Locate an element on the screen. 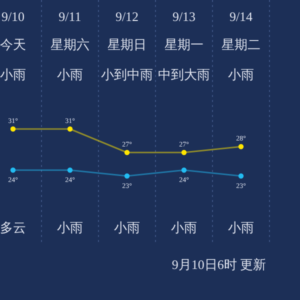  x-tick-label: 9/12 is located at coordinates (127, 16).